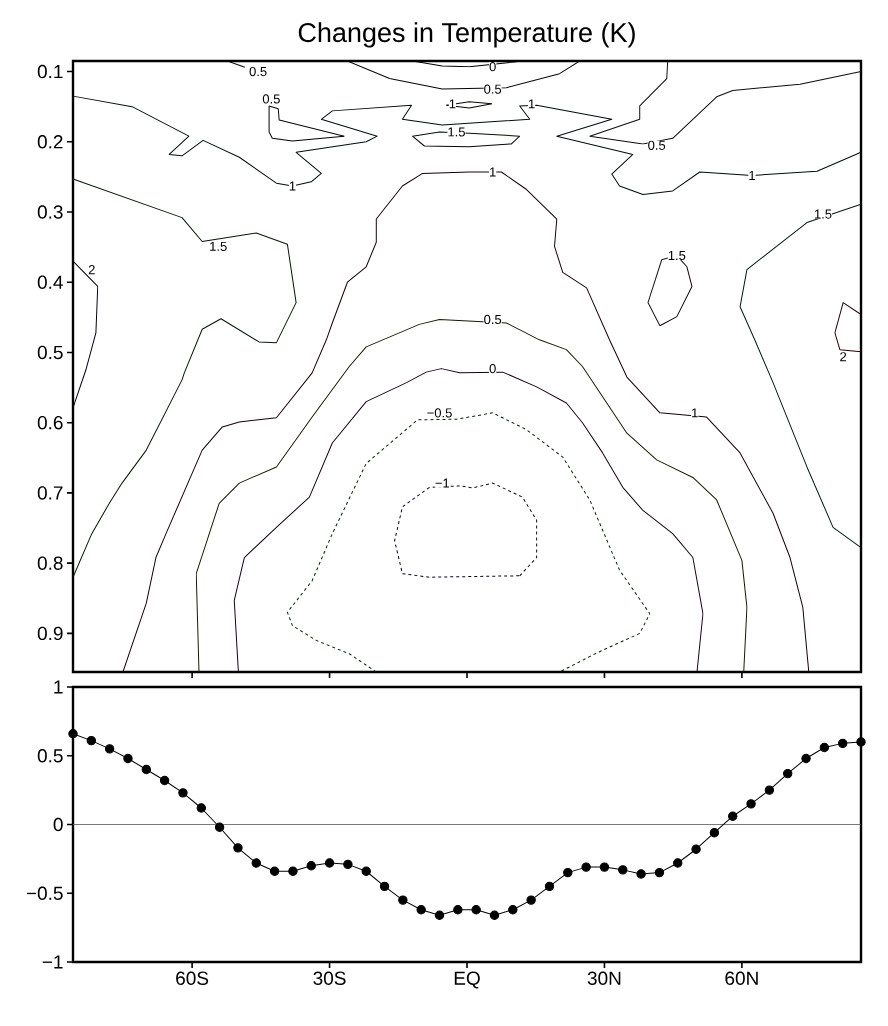 The height and width of the screenshot is (1026, 888). What do you see at coordinates (58, 687) in the screenshot?
I see `y-tick-label: 1` at bounding box center [58, 687].